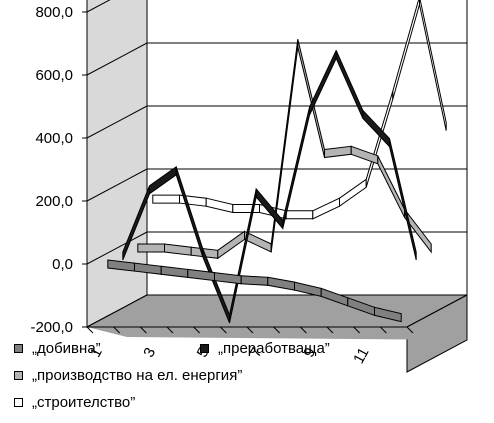  I want to click on y-tick-label: 800,0, so click(54, 12).